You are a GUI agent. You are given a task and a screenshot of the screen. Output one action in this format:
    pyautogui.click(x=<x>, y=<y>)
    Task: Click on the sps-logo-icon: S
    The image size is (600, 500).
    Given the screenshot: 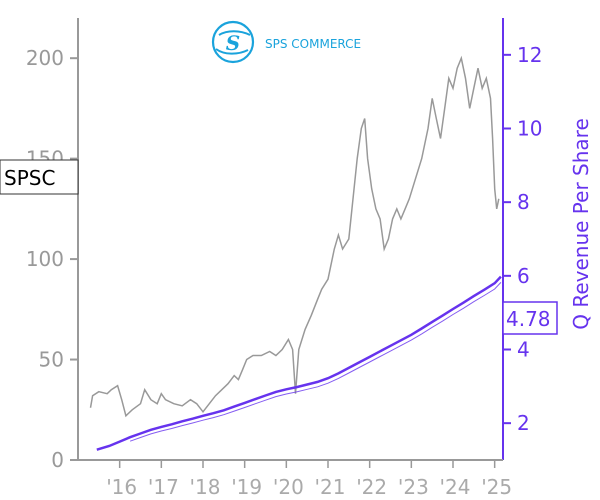 What is the action you would take?
    pyautogui.click(x=233, y=42)
    